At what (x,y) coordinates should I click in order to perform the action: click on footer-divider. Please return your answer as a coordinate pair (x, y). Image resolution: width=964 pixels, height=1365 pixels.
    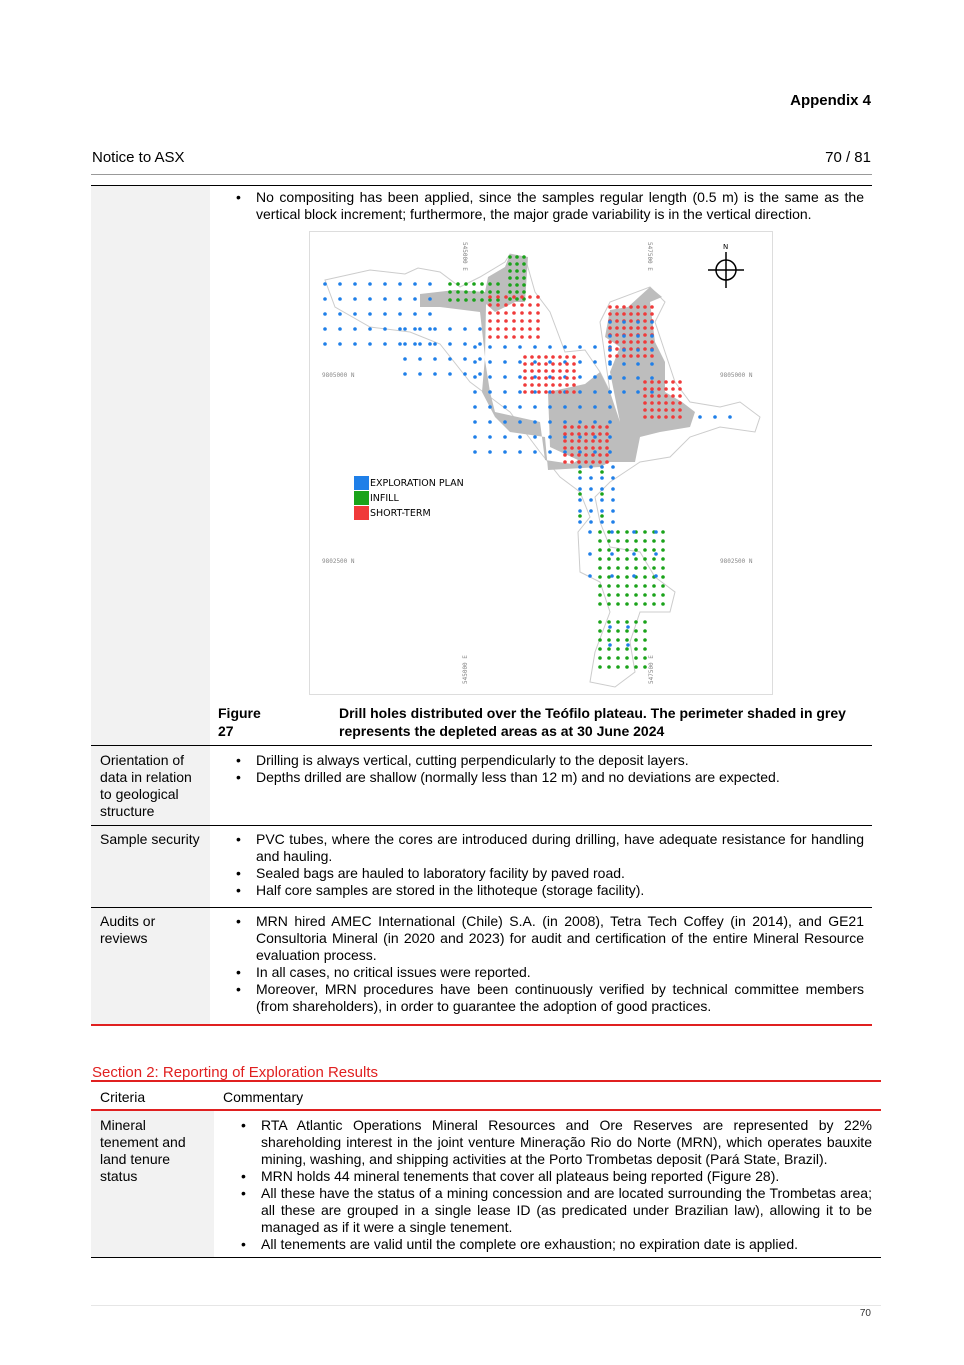
    Looking at the image, I should click on (486, 1305).